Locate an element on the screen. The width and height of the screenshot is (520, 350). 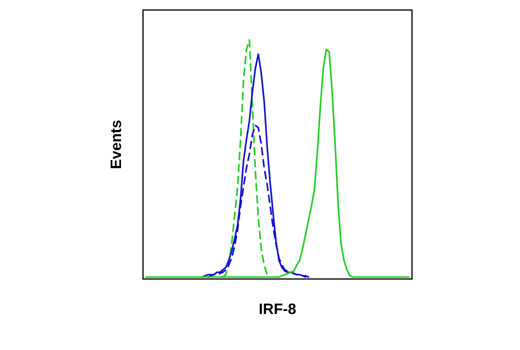
y-axis-title: Events is located at coordinates (116, 145).